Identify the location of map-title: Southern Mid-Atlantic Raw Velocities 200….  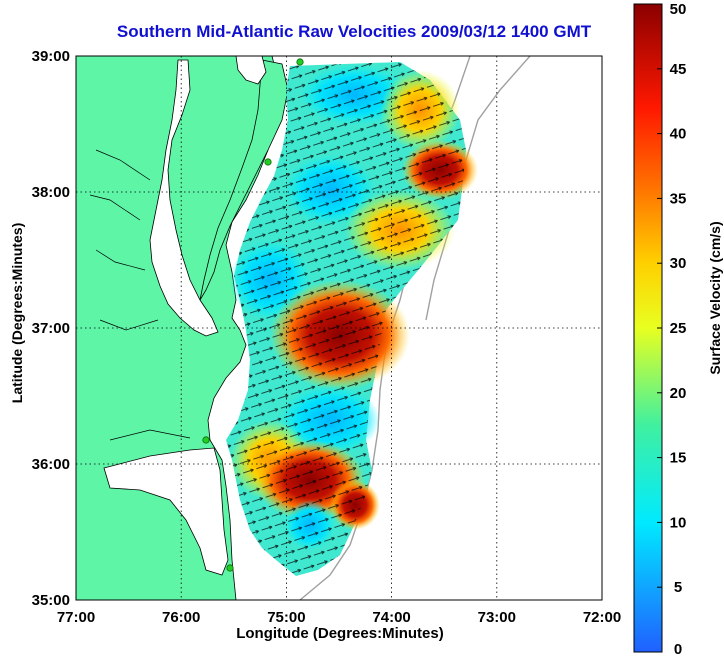
(354, 31).